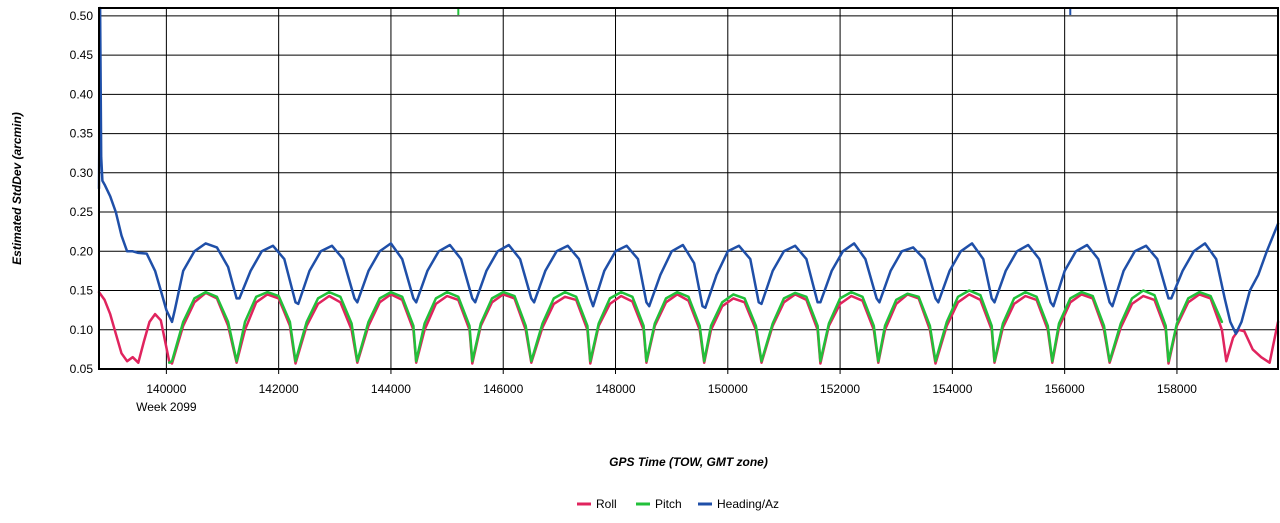 The height and width of the screenshot is (523, 1280). I want to click on series-line-pitch, so click(695, 326).